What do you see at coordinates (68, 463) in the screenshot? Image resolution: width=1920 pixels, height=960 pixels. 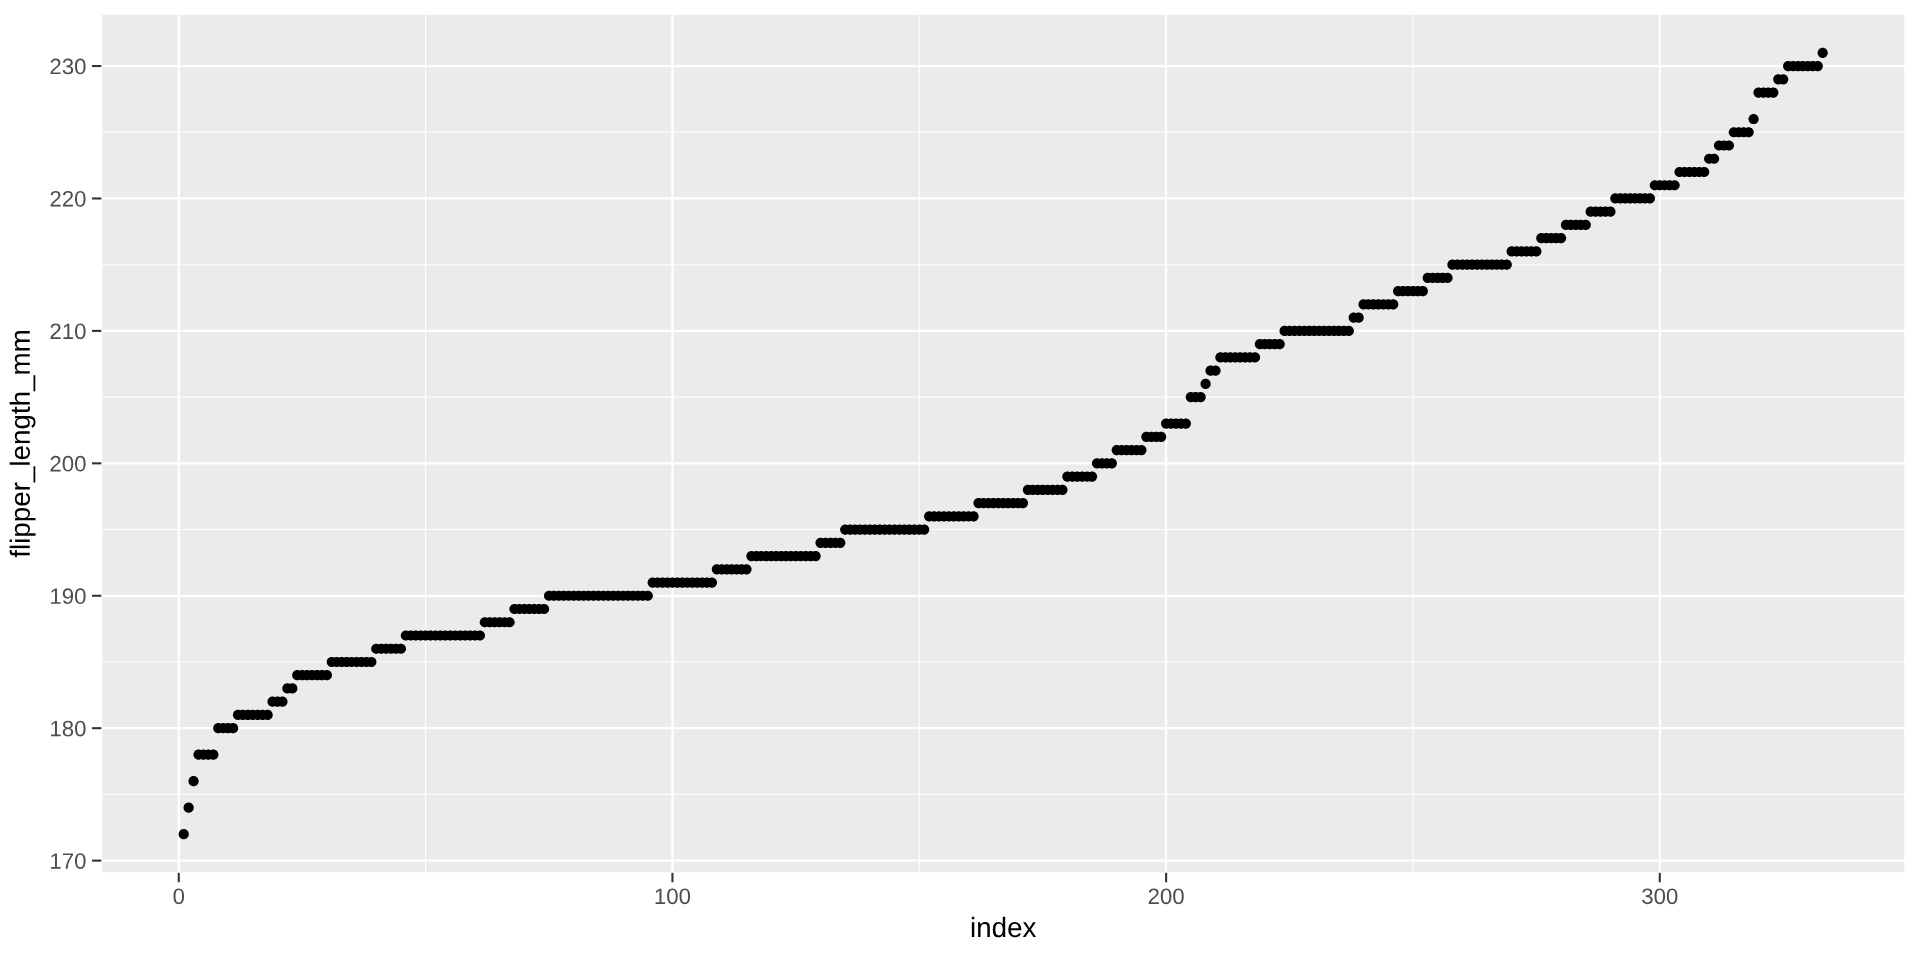 I see `y-tick-label: 200` at bounding box center [68, 463].